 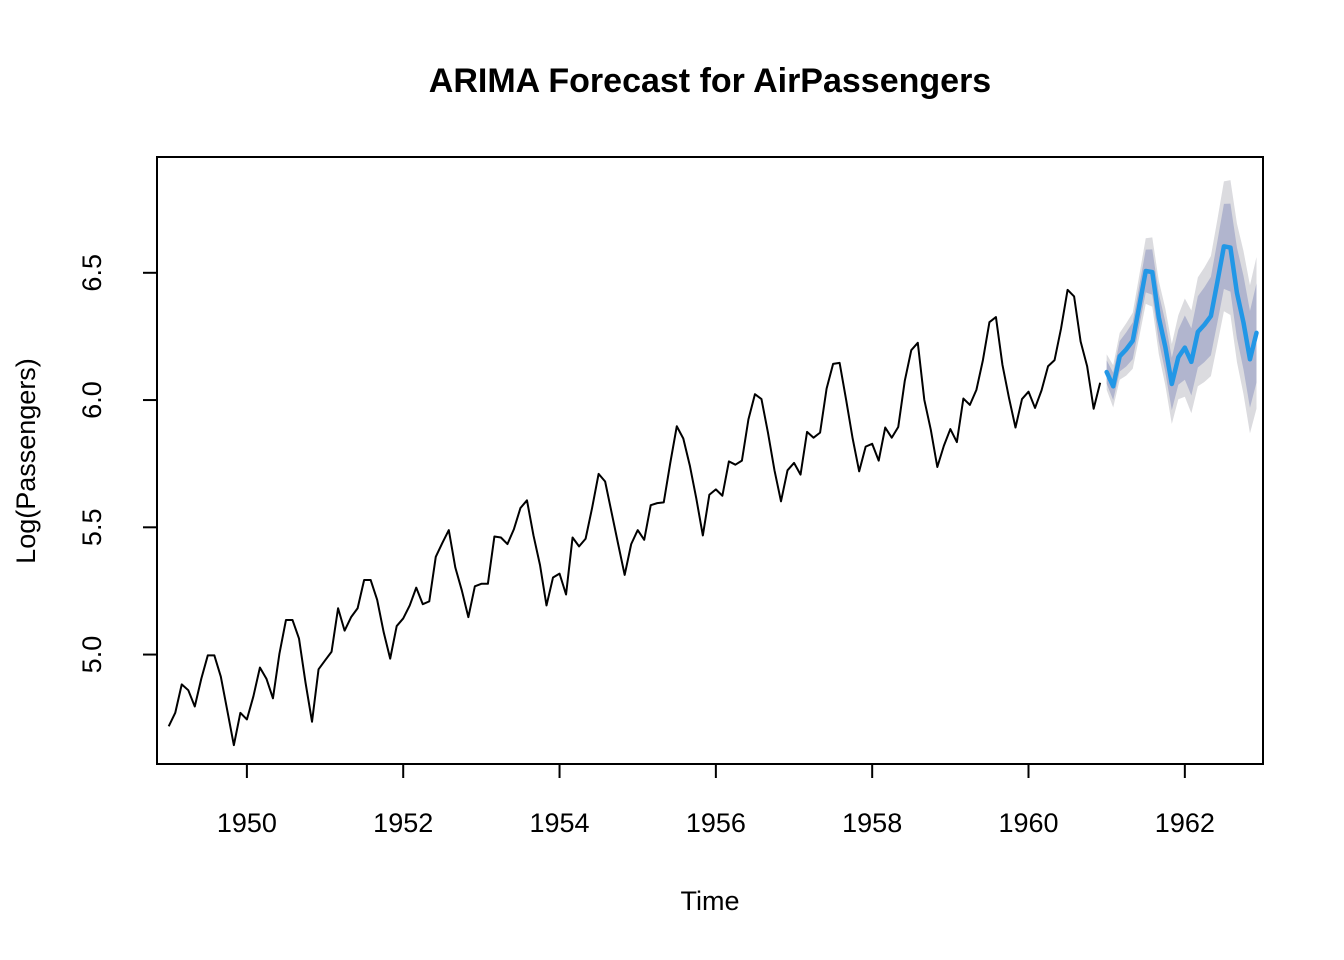 I want to click on y-tick-label: 6.0, so click(x=92, y=400).